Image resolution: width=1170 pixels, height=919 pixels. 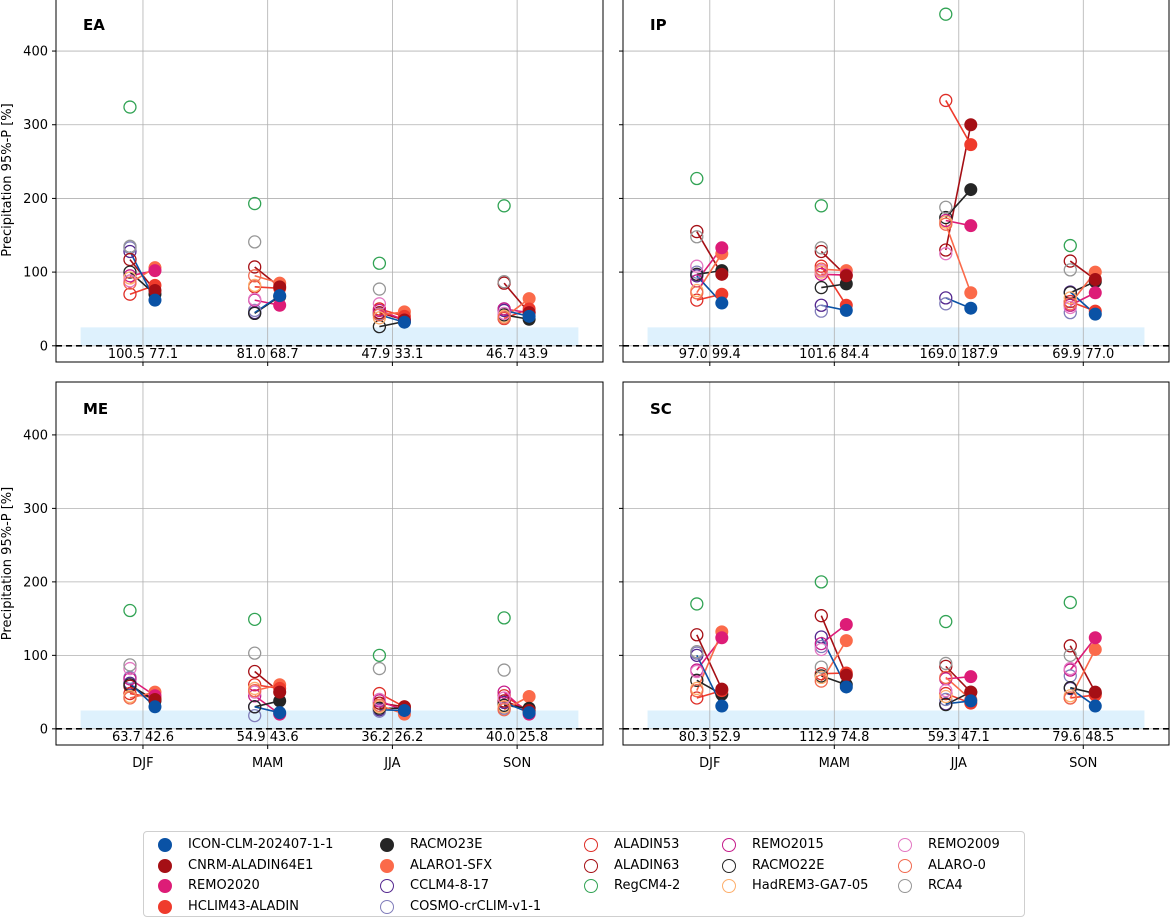 What do you see at coordinates (945, 885) in the screenshot?
I see `legend-label: RCA4` at bounding box center [945, 885].